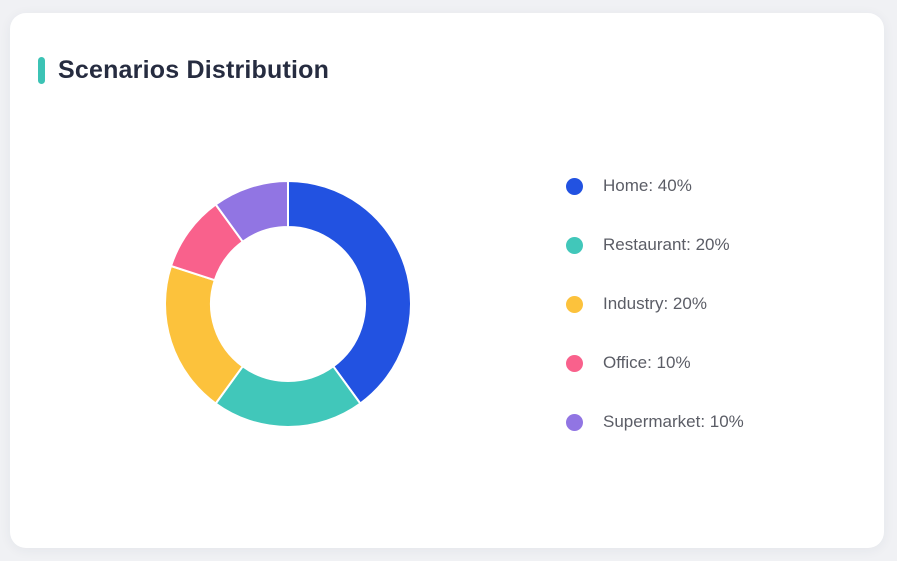 The image size is (897, 561). Describe the element at coordinates (288, 396) in the screenshot. I see `donut-segment-restaurant` at that location.